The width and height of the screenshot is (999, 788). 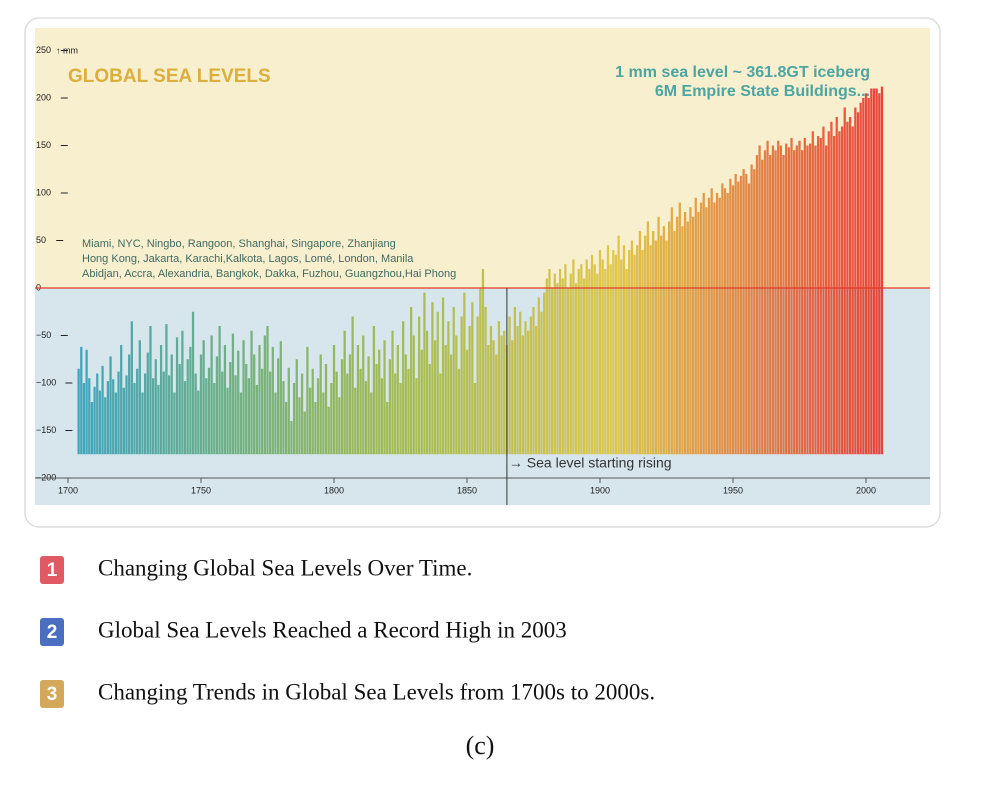 I want to click on x-tick-label: 1850, so click(x=467, y=490).